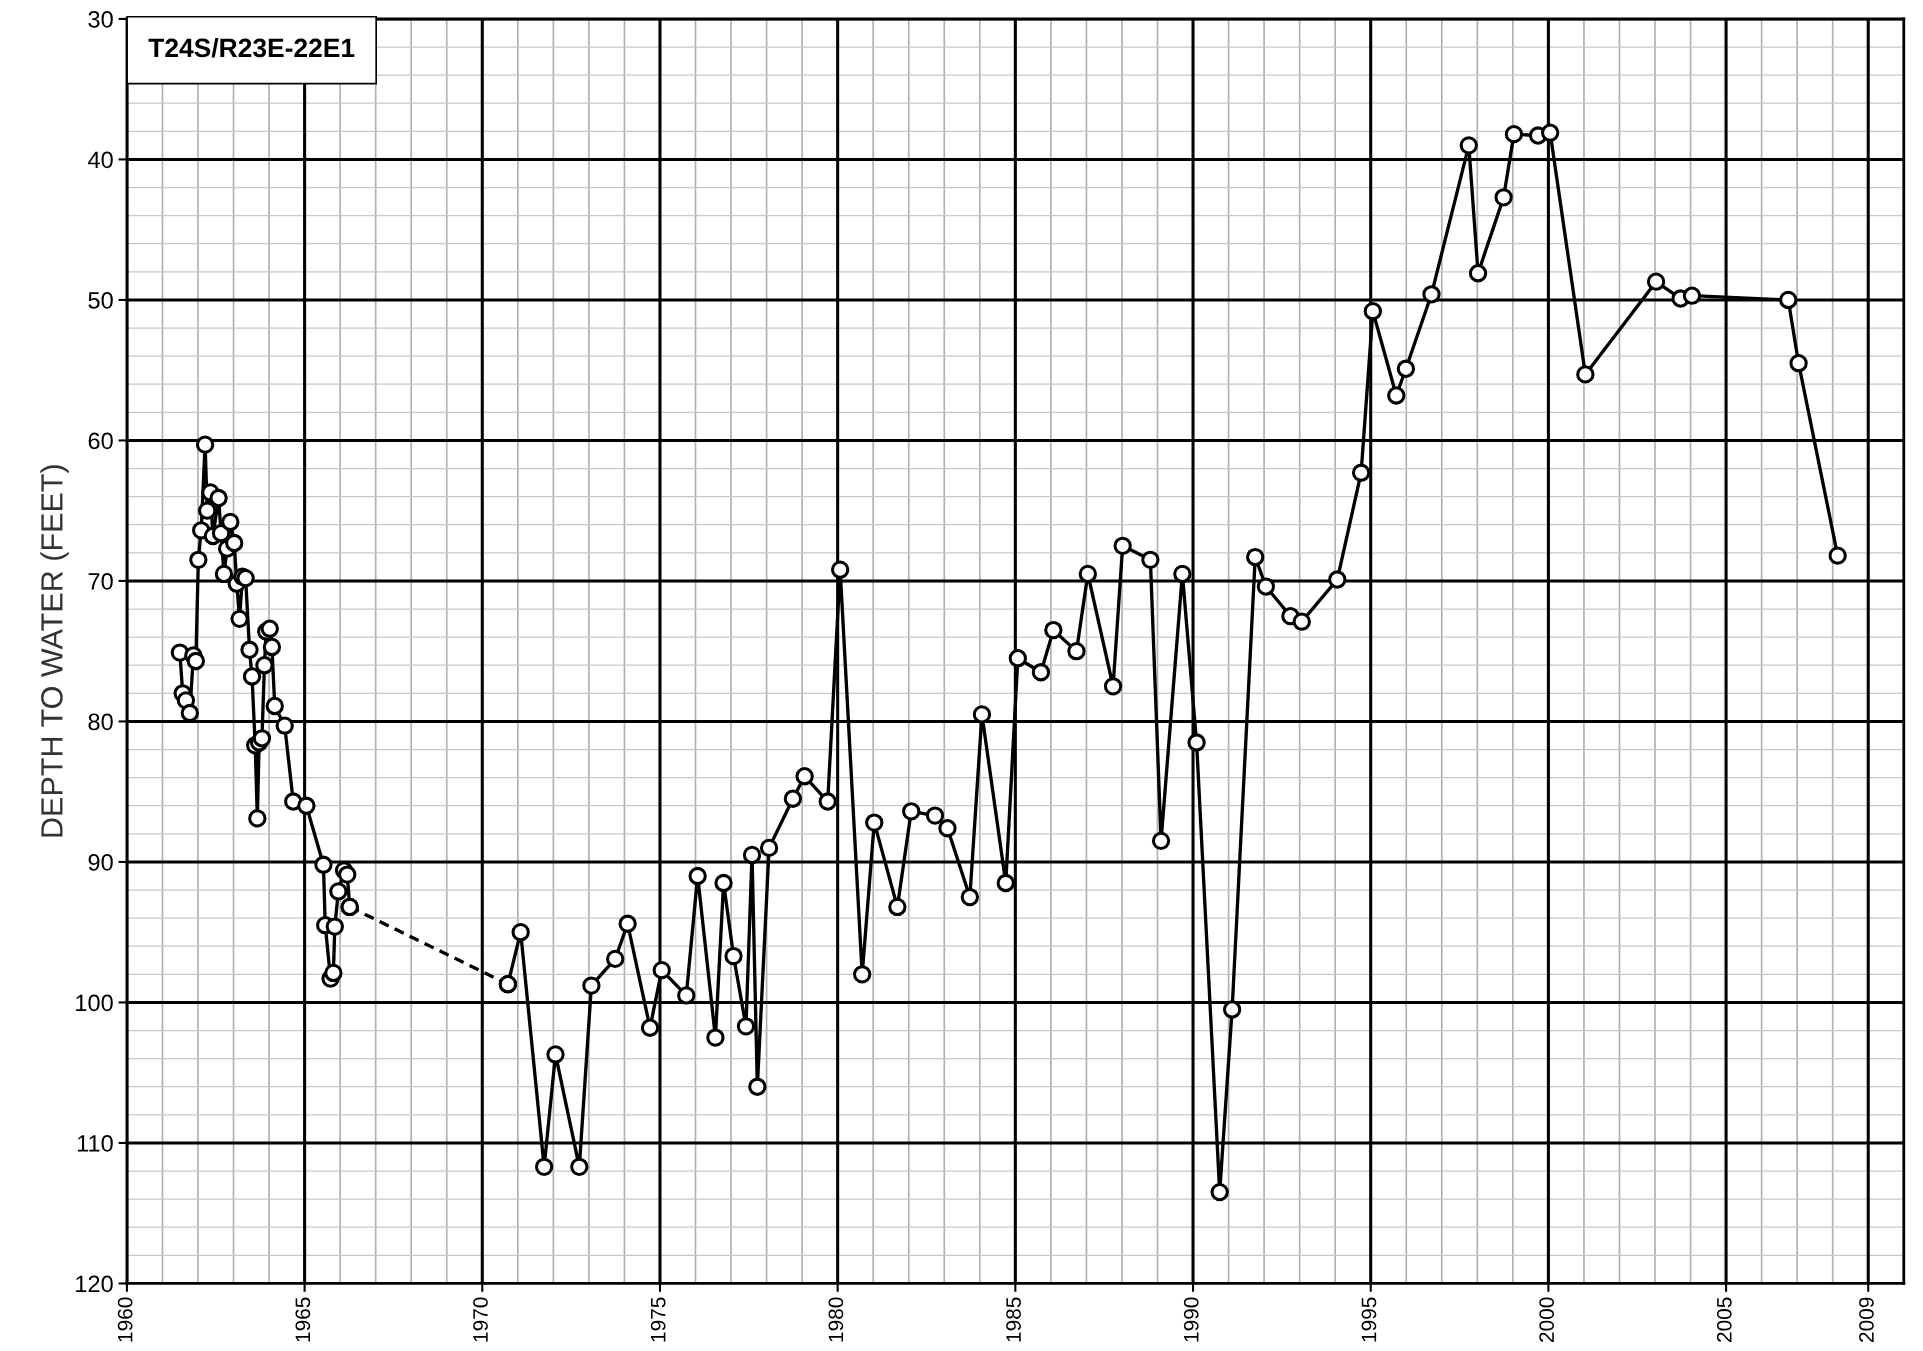 The width and height of the screenshot is (1923, 1351). What do you see at coordinates (100, 441) in the screenshot?
I see `y-tick-label: 60` at bounding box center [100, 441].